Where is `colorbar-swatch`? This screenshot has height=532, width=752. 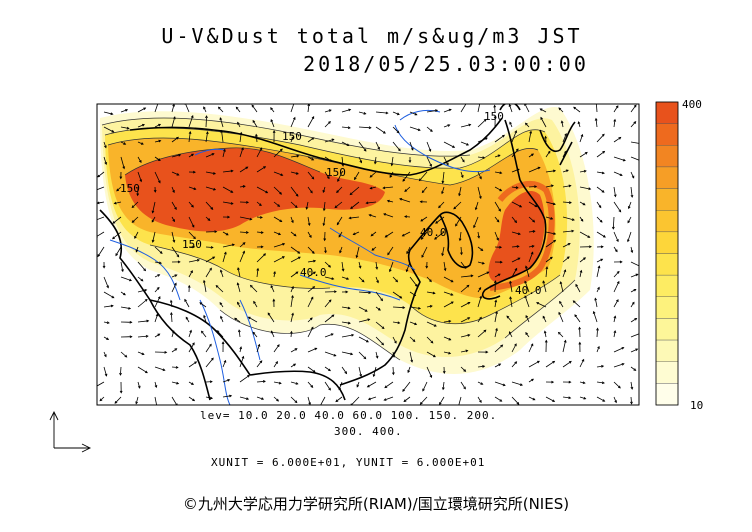 colorbar-swatch is located at coordinates (667, 134).